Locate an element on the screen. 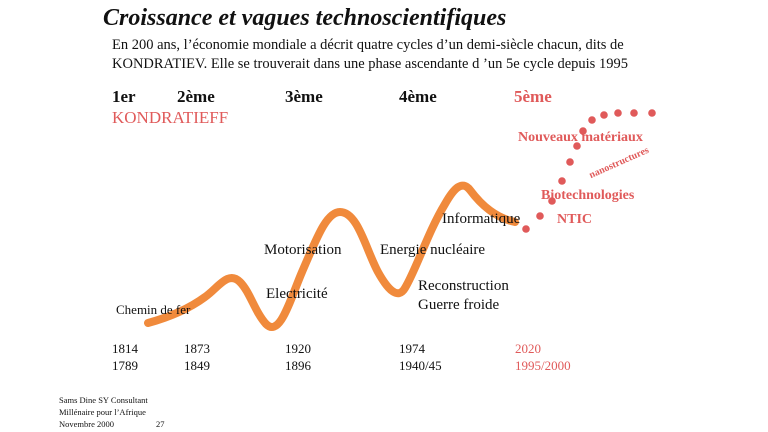 This screenshot has height=432, width=768. label-guerre-froide: Guerre froide is located at coordinates (459, 305).